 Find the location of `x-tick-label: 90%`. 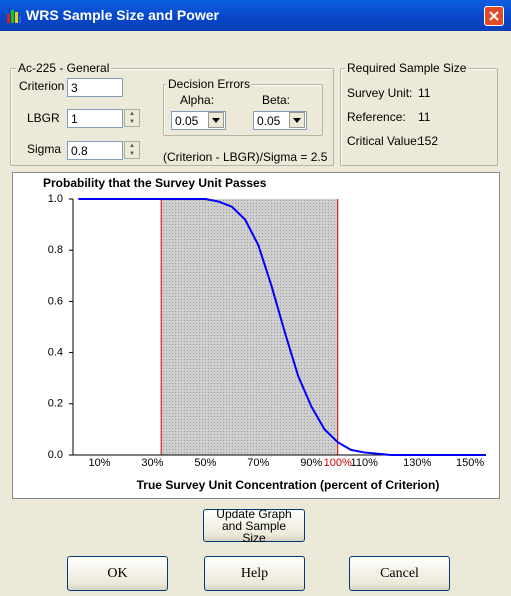

x-tick-label: 90% is located at coordinates (311, 463).